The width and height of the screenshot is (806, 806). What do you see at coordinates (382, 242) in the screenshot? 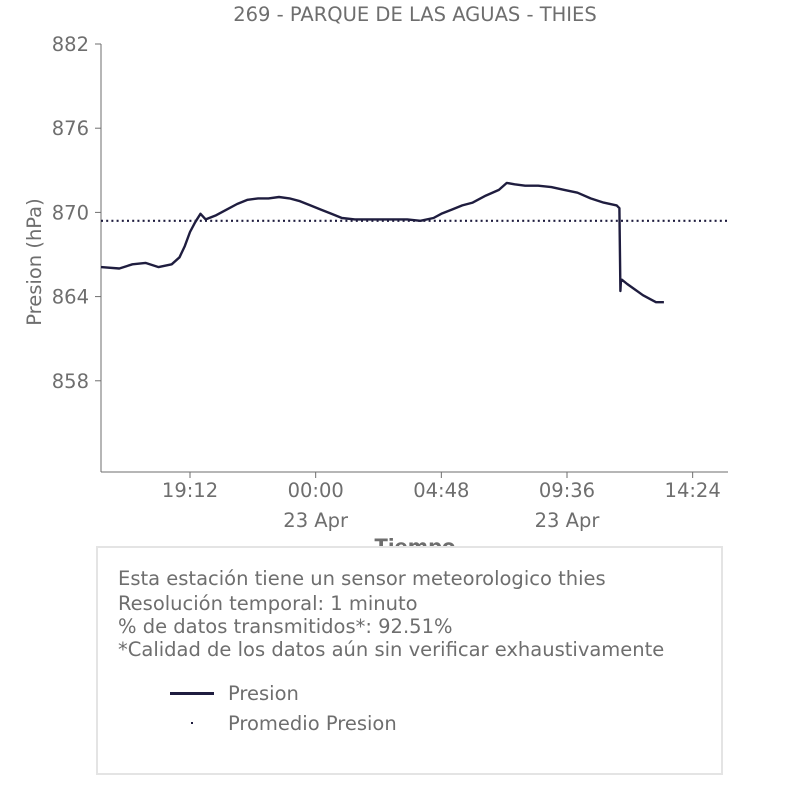
I see `series-line-presion` at bounding box center [382, 242].